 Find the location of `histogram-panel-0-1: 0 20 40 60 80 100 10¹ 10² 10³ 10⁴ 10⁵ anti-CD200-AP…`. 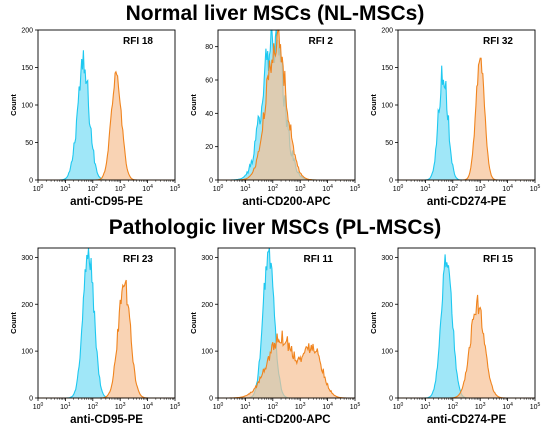

histogram-panel-0-1: 0 20 40 60 80 100 10¹ 10² 10³ 10⁴ 10⁵ anti-CD200-AP… is located at coordinates (275, 118).